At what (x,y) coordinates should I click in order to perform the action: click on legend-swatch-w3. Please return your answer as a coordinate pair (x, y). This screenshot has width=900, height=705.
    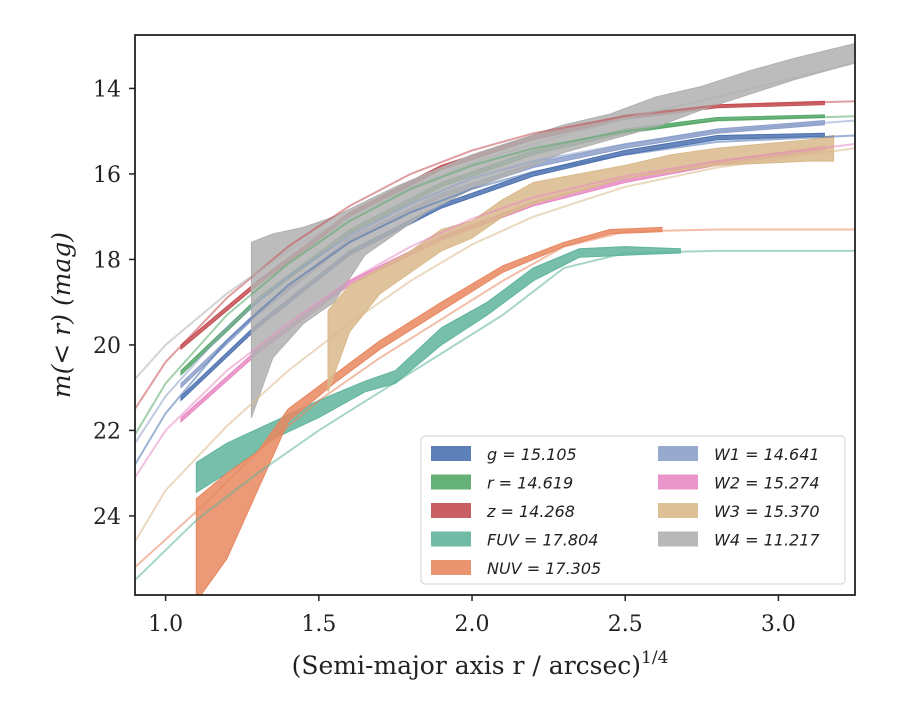
    Looking at the image, I should click on (678, 510).